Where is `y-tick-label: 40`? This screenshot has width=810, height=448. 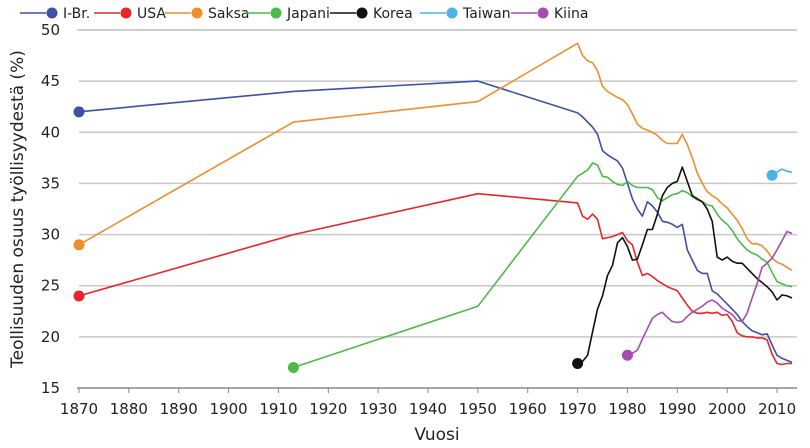 y-tick-label: 40 is located at coordinates (50, 132).